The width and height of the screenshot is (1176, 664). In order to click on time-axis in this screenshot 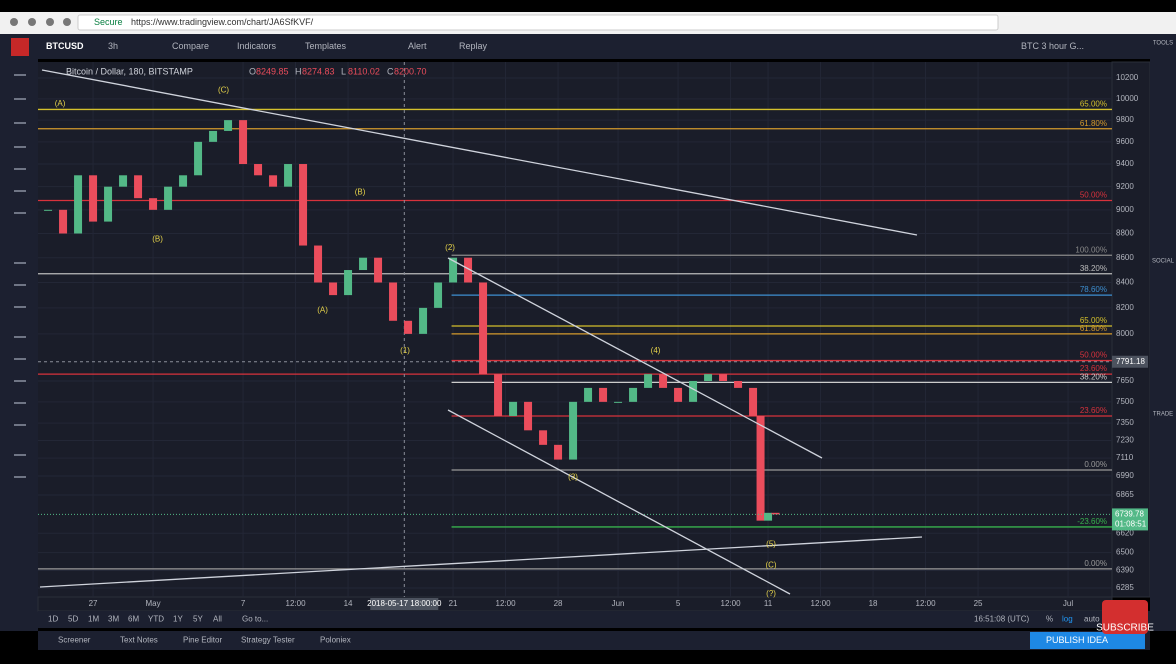, I will do `click(575, 604)`.